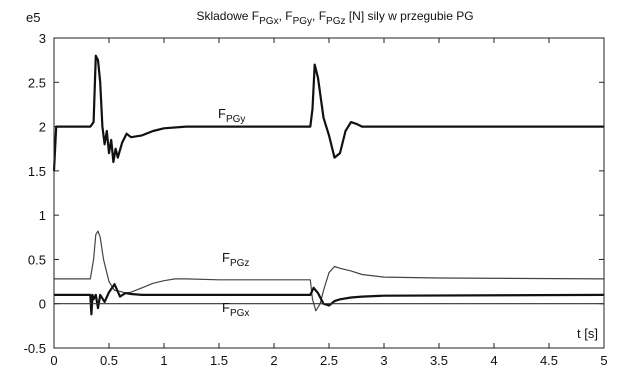 This screenshot has height=371, width=618. What do you see at coordinates (109, 360) in the screenshot?
I see `x-tick-label: 0.5` at bounding box center [109, 360].